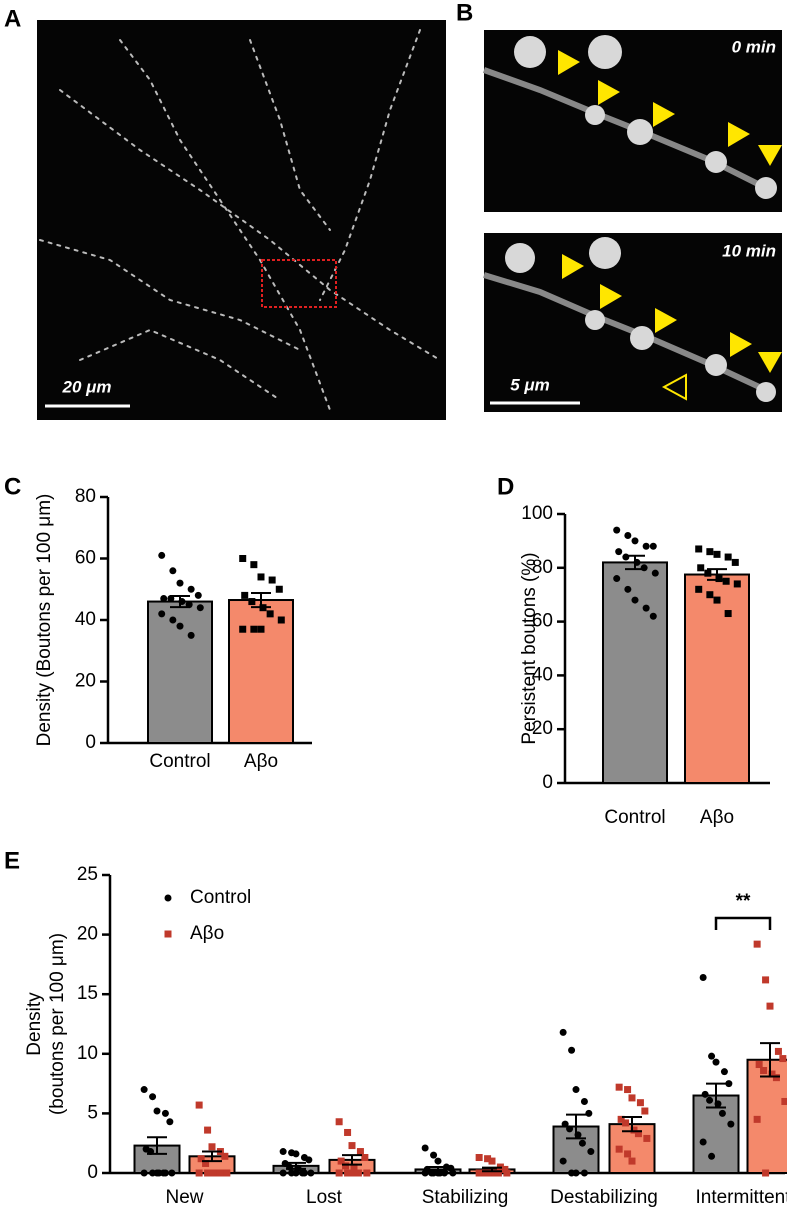 This screenshot has height=1214, width=787. I want to click on arrowheads, so click(670, 225).